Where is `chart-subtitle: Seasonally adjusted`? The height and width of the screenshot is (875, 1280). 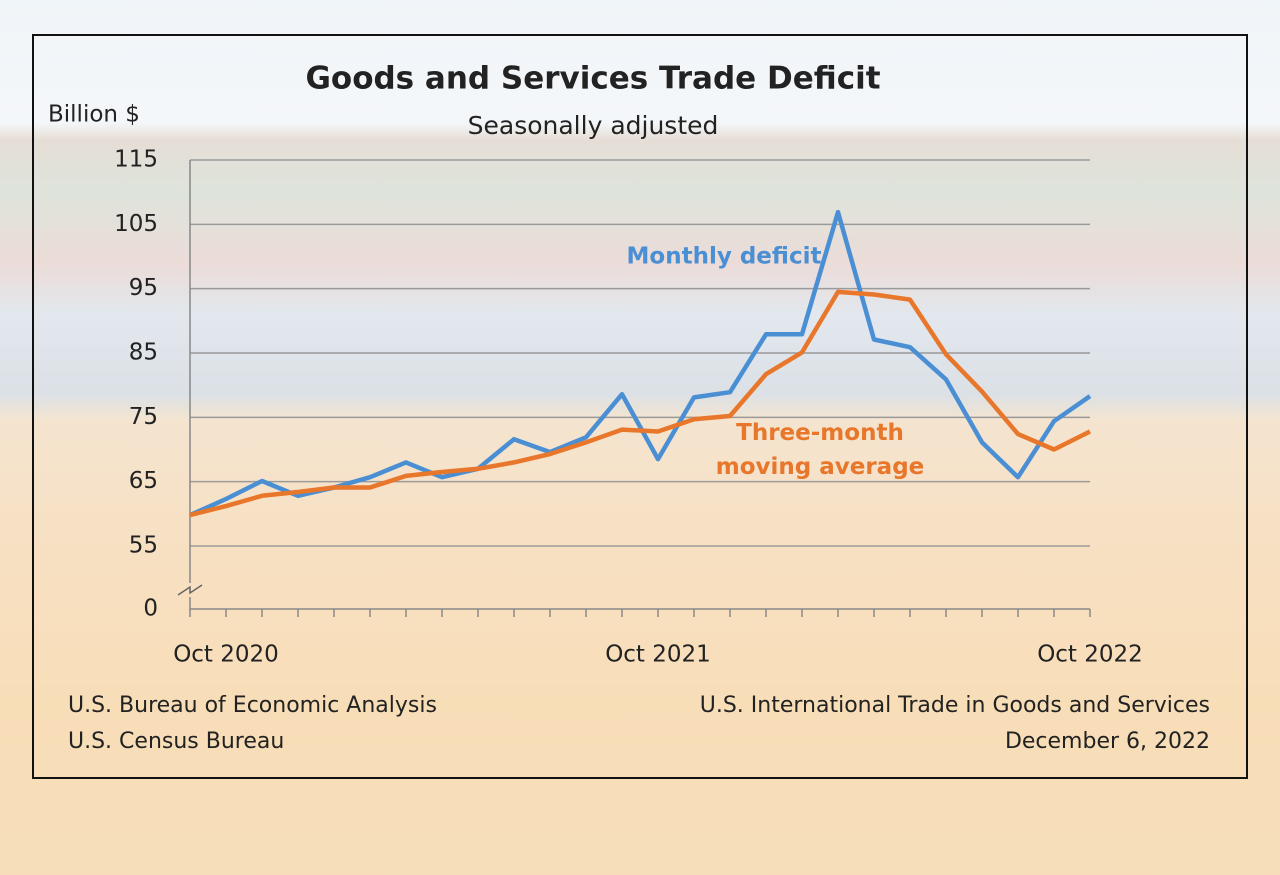
chart-subtitle: Seasonally adjusted is located at coordinates (593, 125).